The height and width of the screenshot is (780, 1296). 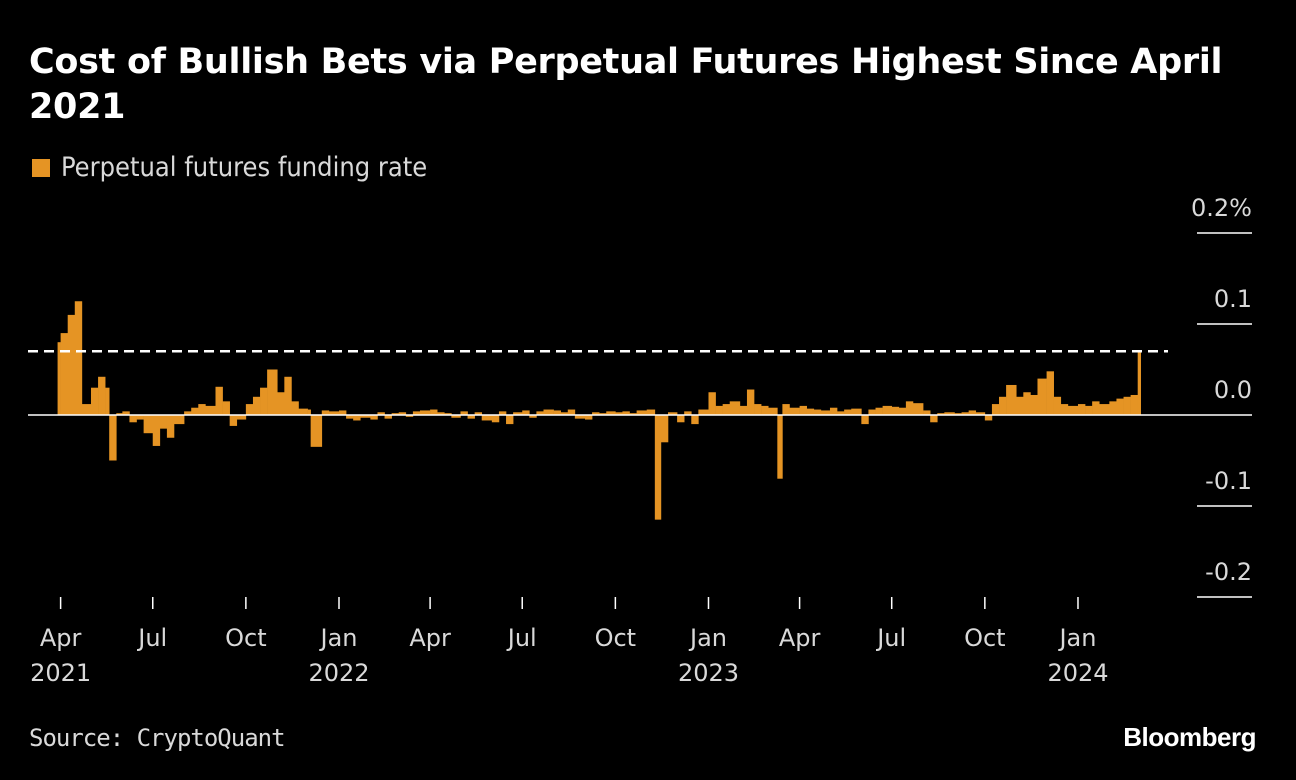 I want to click on x-tick-label: Jul, so click(x=151, y=638).